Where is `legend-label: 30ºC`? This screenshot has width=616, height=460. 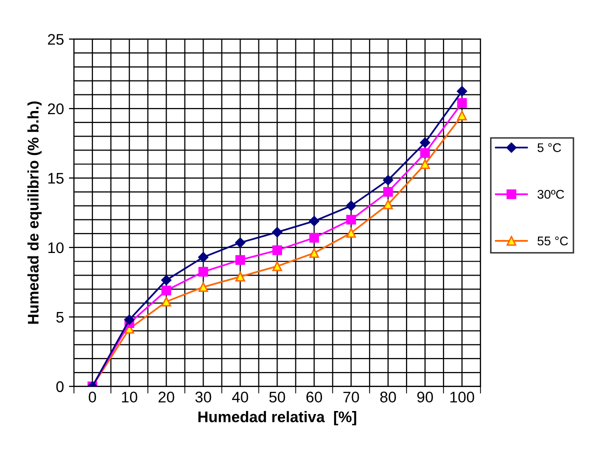
legend-label: 30ºC is located at coordinates (551, 194).